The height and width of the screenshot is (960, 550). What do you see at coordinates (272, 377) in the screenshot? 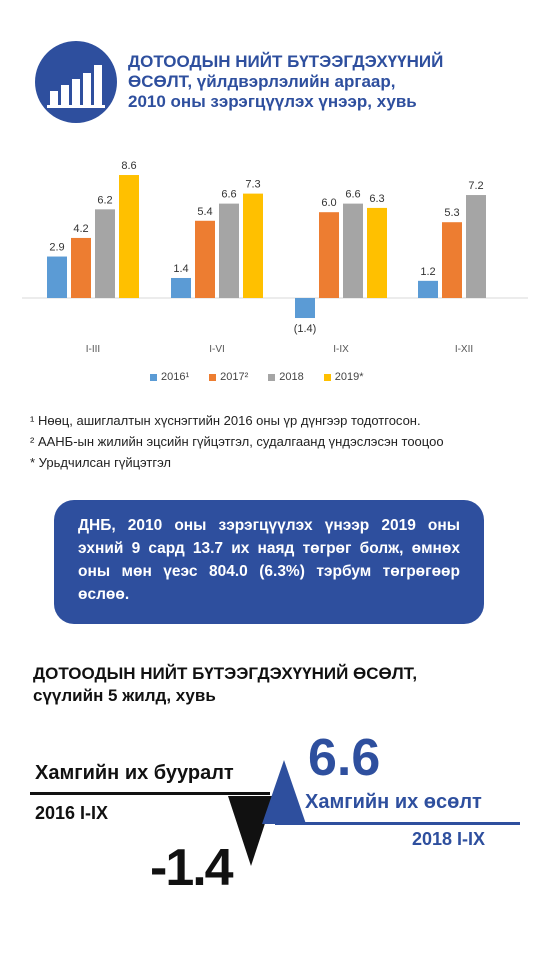
I see `legend-swatch-2018` at bounding box center [272, 377].